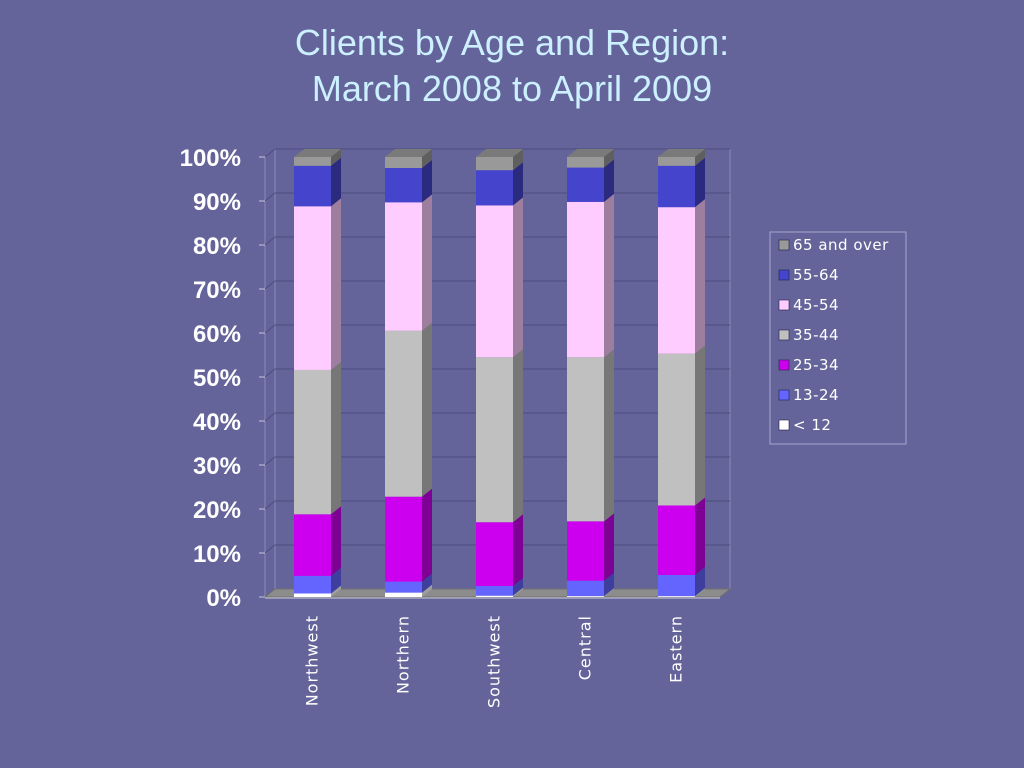 This screenshot has height=768, width=1024. I want to click on y-tick-label: 0%, so click(223, 598).